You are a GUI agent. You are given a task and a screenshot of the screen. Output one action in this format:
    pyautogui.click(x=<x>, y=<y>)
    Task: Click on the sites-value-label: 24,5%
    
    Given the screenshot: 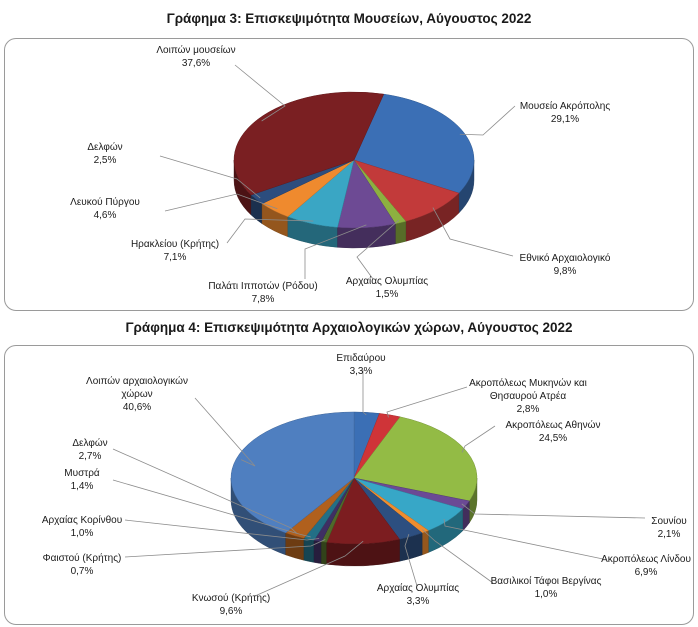 What is the action you would take?
    pyautogui.click(x=553, y=438)
    